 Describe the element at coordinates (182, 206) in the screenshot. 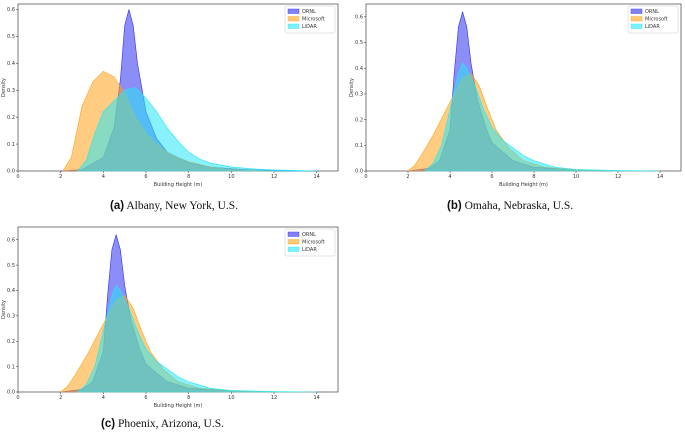

I see `caption-text: Albany, New York, U.S.` at that location.